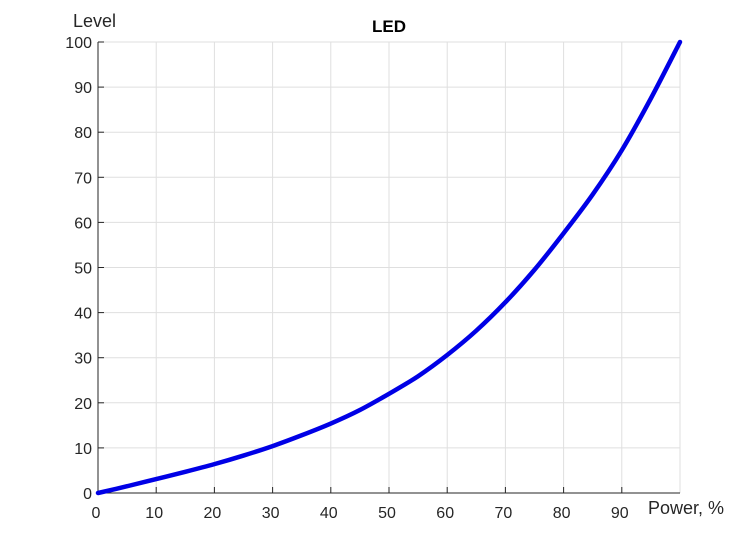 Image resolution: width=752 pixels, height=555 pixels. What do you see at coordinates (387, 513) in the screenshot?
I see `x-tick-label: 50` at bounding box center [387, 513].